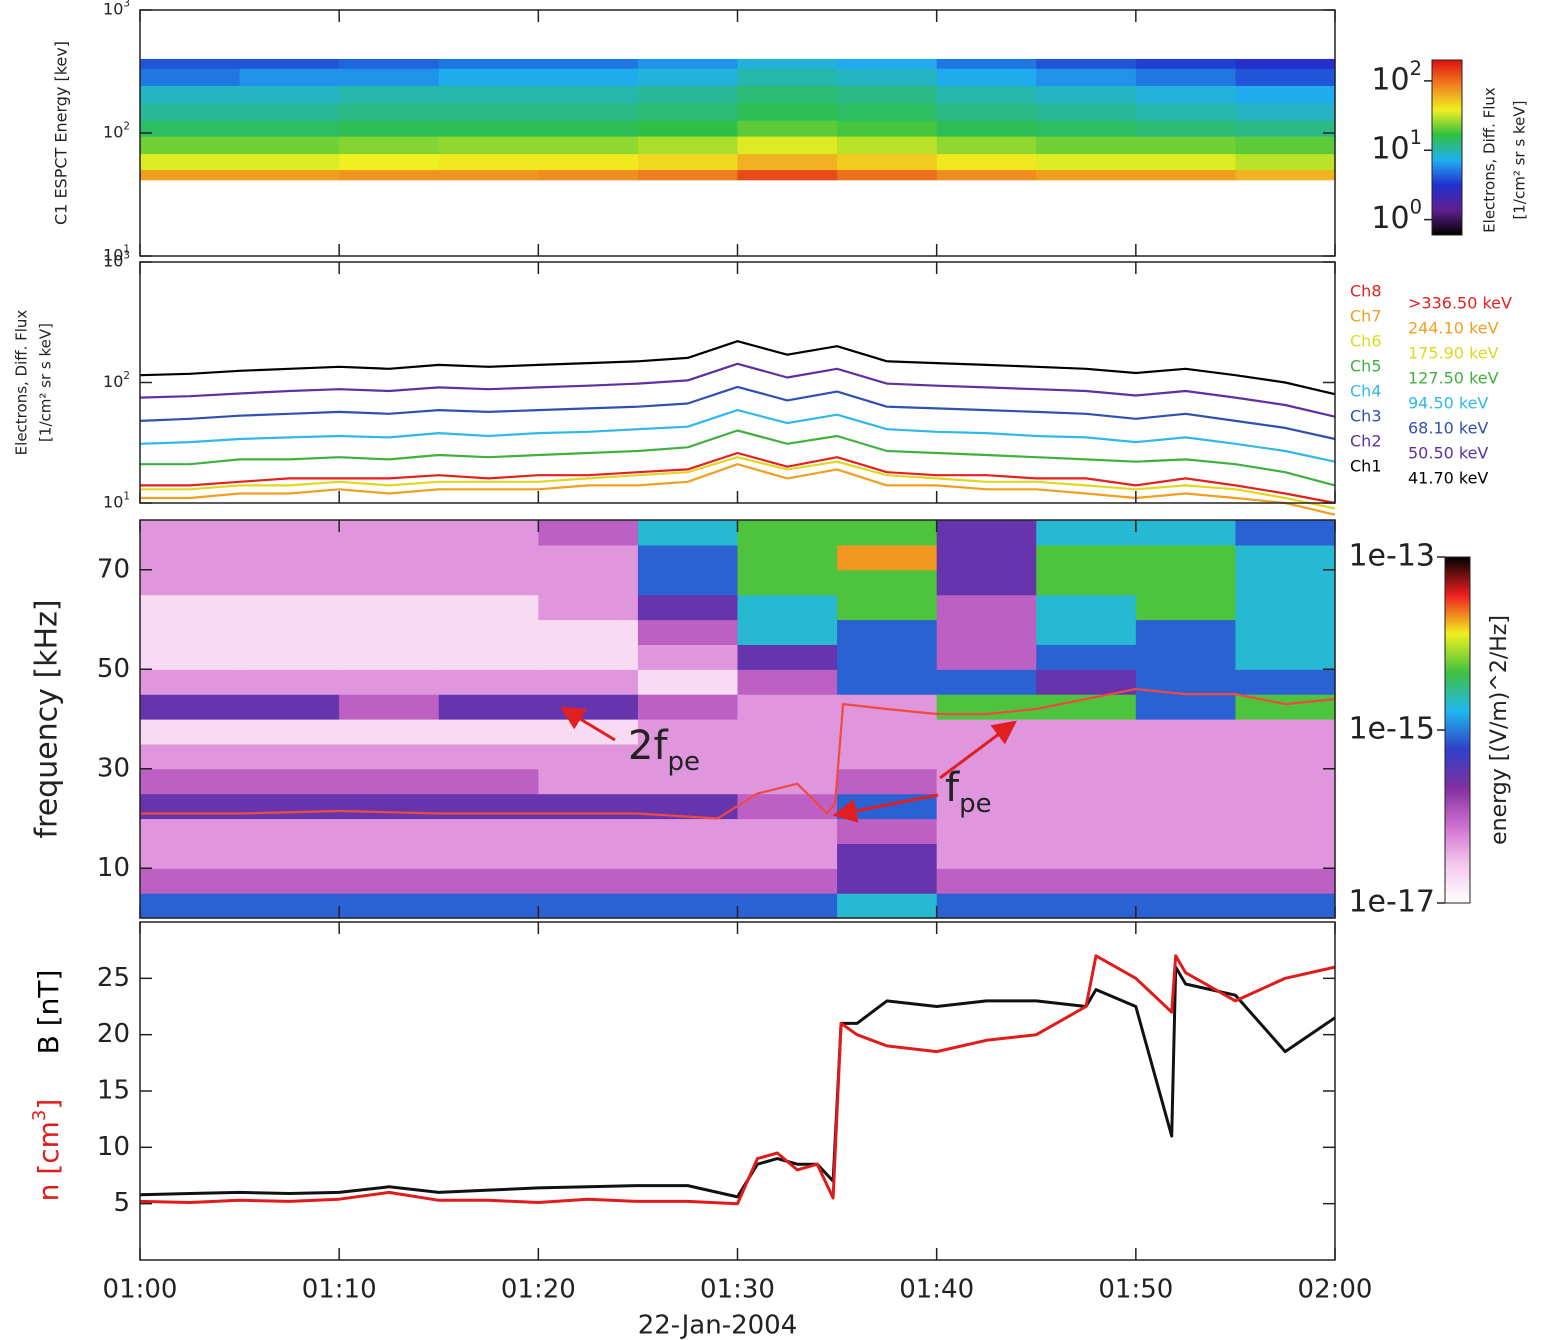 This screenshot has width=1541, height=1340. I want to click on y-axis-label-superscript: 3, so click(39, 1115).